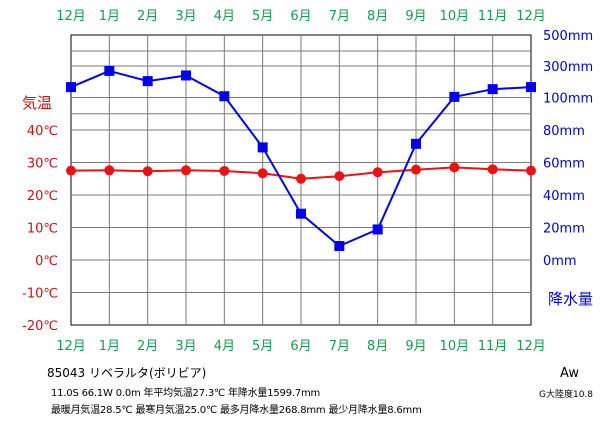 The height and width of the screenshot is (425, 611). I want to click on precipitation-tick-label: 80mm, so click(564, 131).